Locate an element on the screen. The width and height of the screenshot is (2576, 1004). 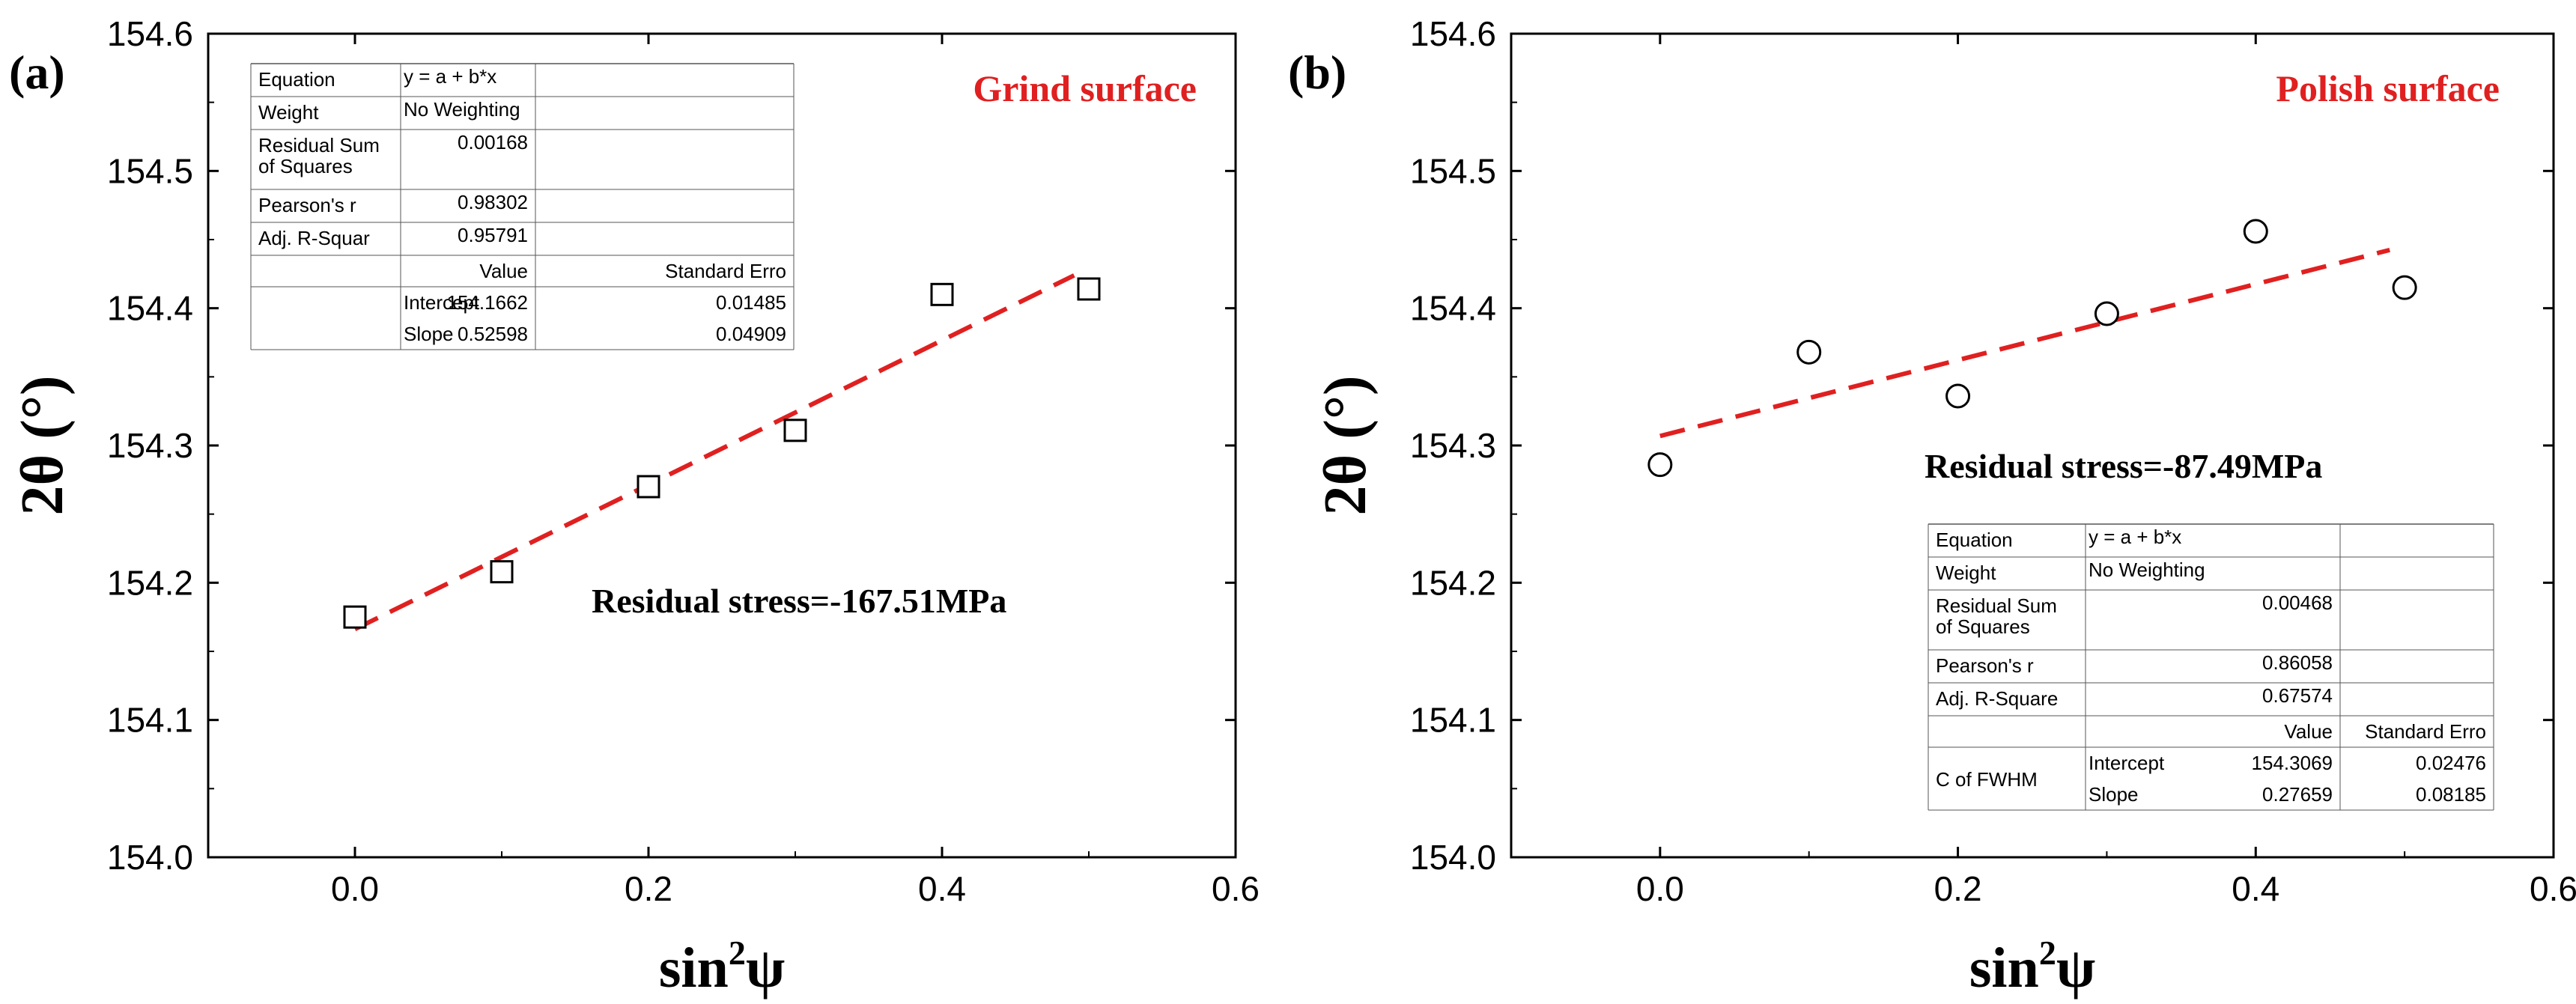
residual-stress-annotation: Residual stress=-167.51MPa is located at coordinates (799, 601).